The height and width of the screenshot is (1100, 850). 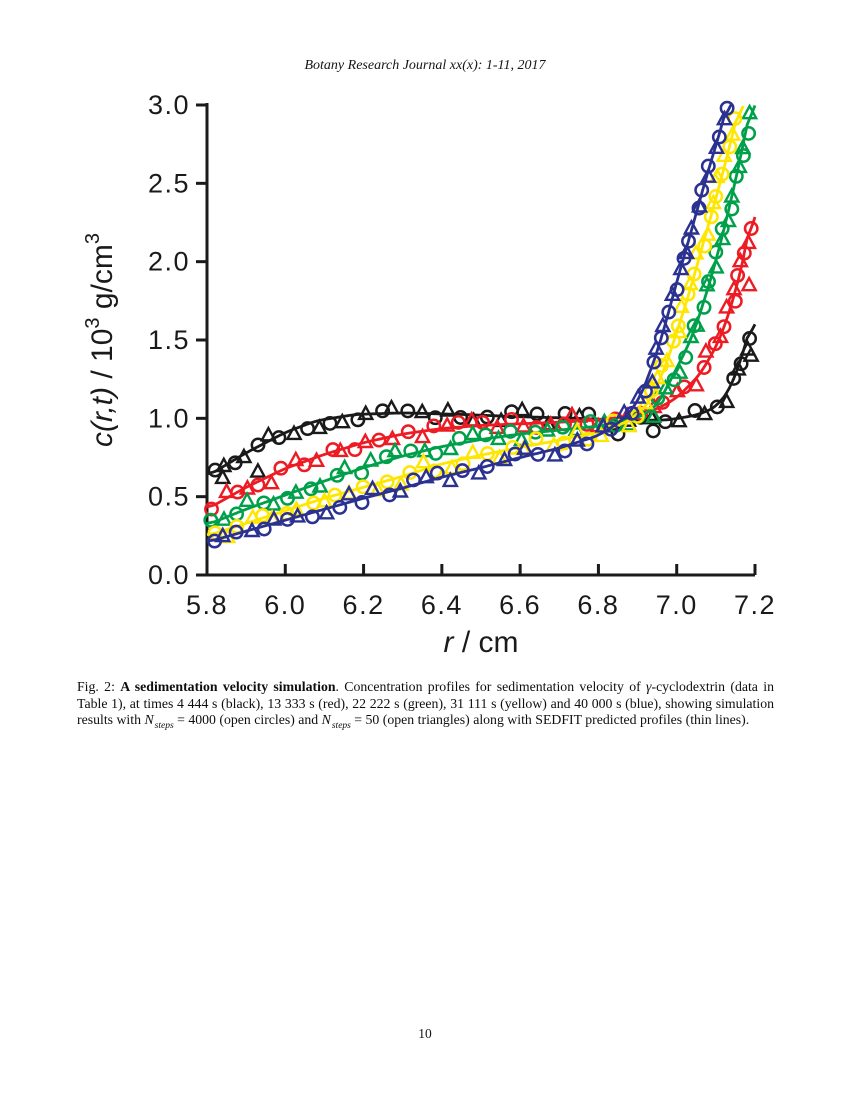 What do you see at coordinates (425, 1033) in the screenshot?
I see `page-number: 10` at bounding box center [425, 1033].